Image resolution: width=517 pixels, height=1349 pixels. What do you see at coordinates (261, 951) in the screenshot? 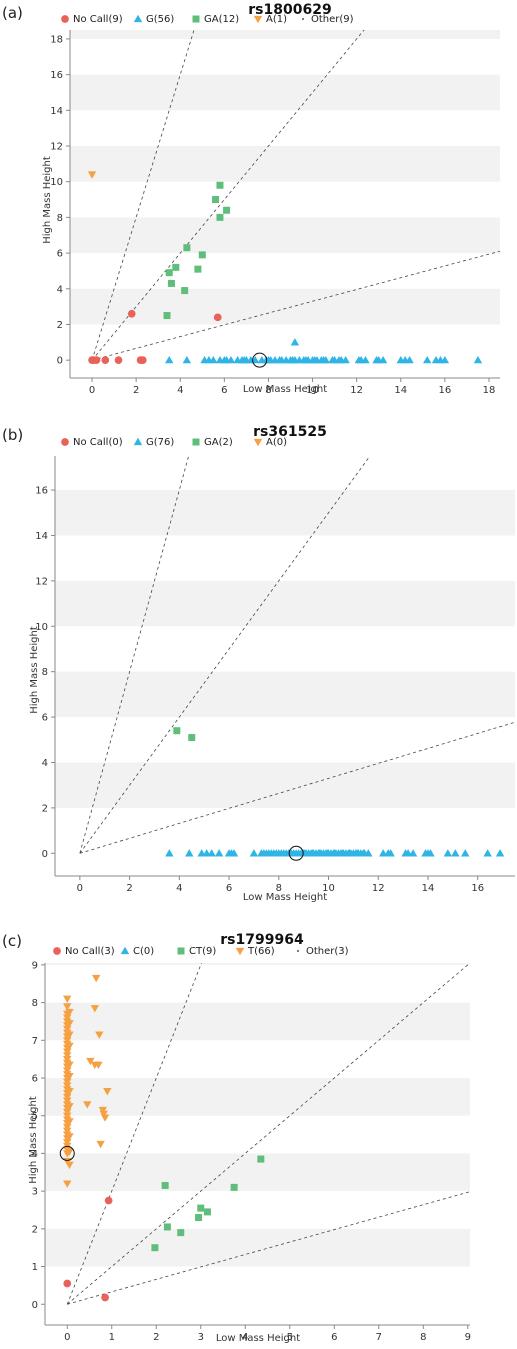
I see `legend-label: T(66)` at bounding box center [261, 951].